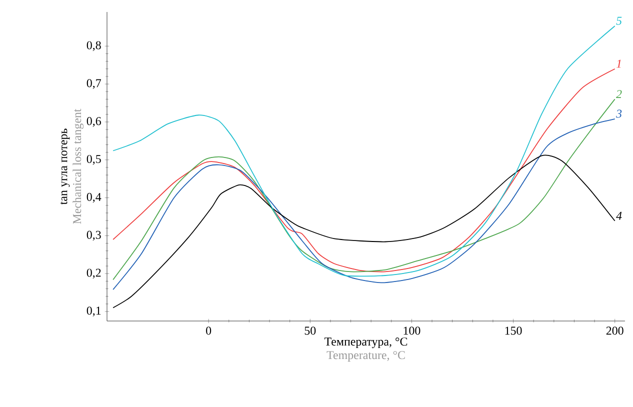 The image size is (633, 407). What do you see at coordinates (65, 166) in the screenshot?
I see `y-axis-title: tan угла потерь` at bounding box center [65, 166].